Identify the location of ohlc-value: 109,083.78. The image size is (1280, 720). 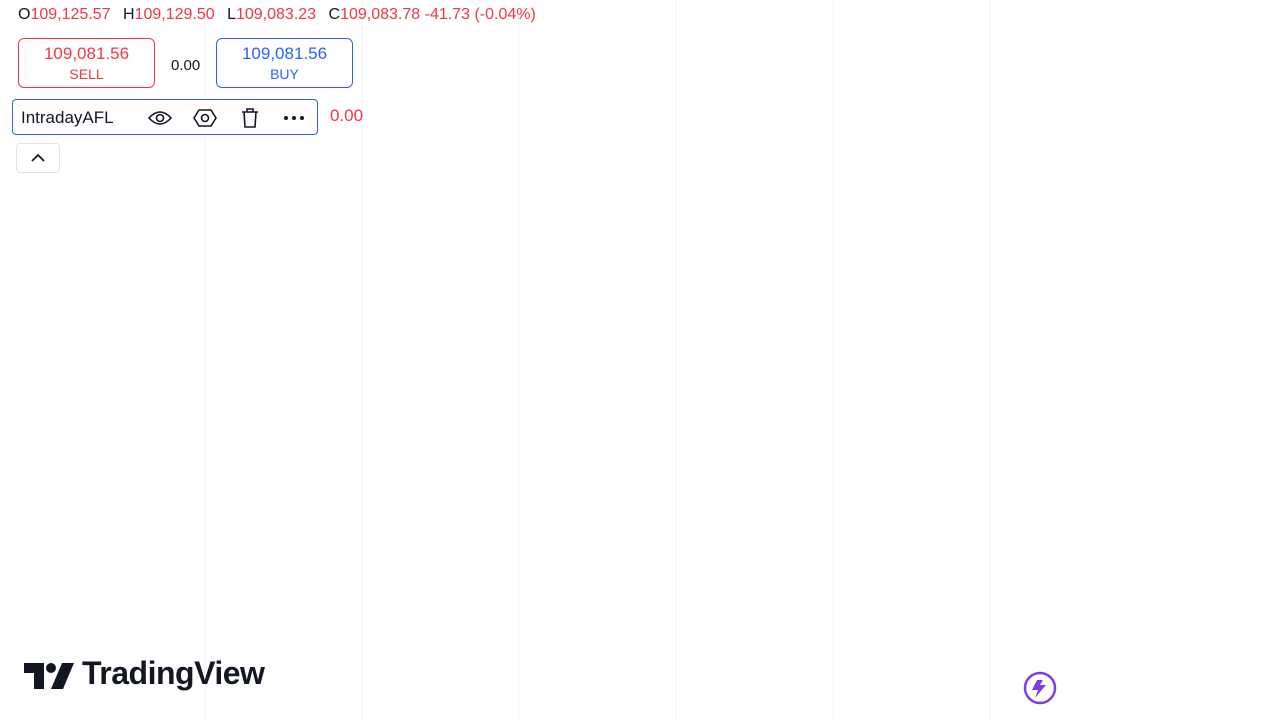
(380, 14).